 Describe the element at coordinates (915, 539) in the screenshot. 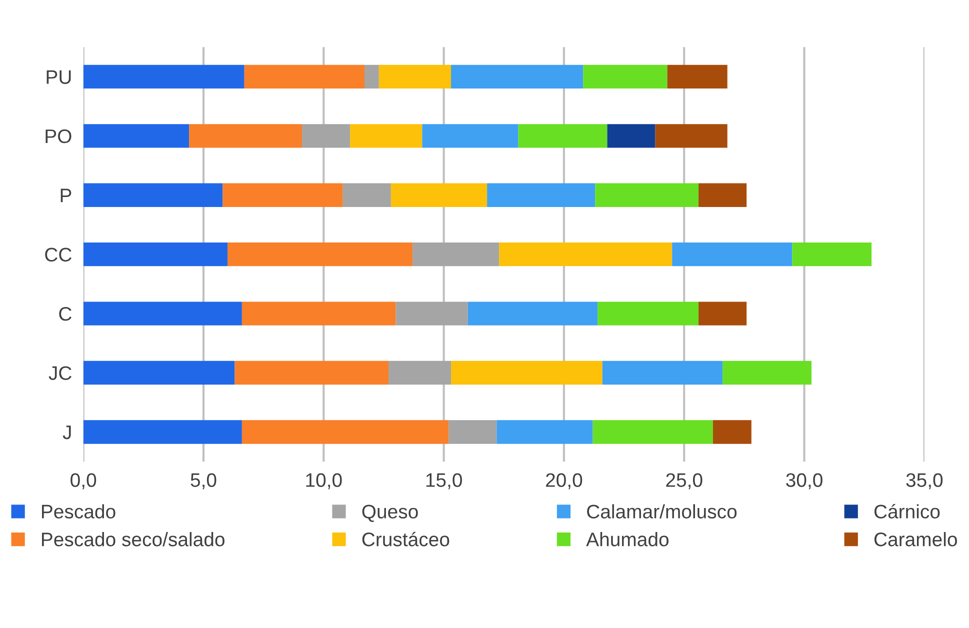

I see `legend-label: Caramelo` at that location.